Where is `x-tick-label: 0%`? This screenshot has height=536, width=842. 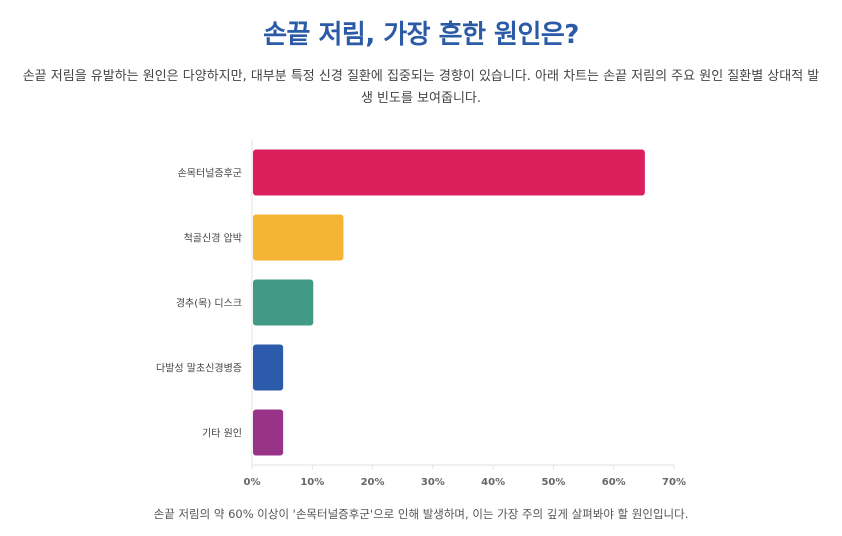 x-tick-label: 0% is located at coordinates (252, 482).